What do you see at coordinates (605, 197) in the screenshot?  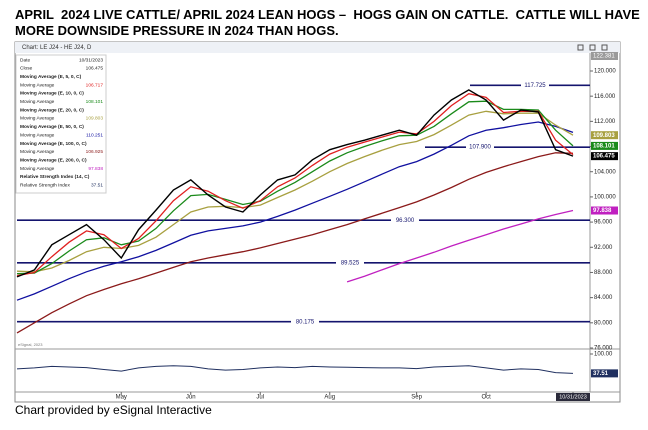 I see `y-tick-label: 100.000` at bounding box center [605, 197].